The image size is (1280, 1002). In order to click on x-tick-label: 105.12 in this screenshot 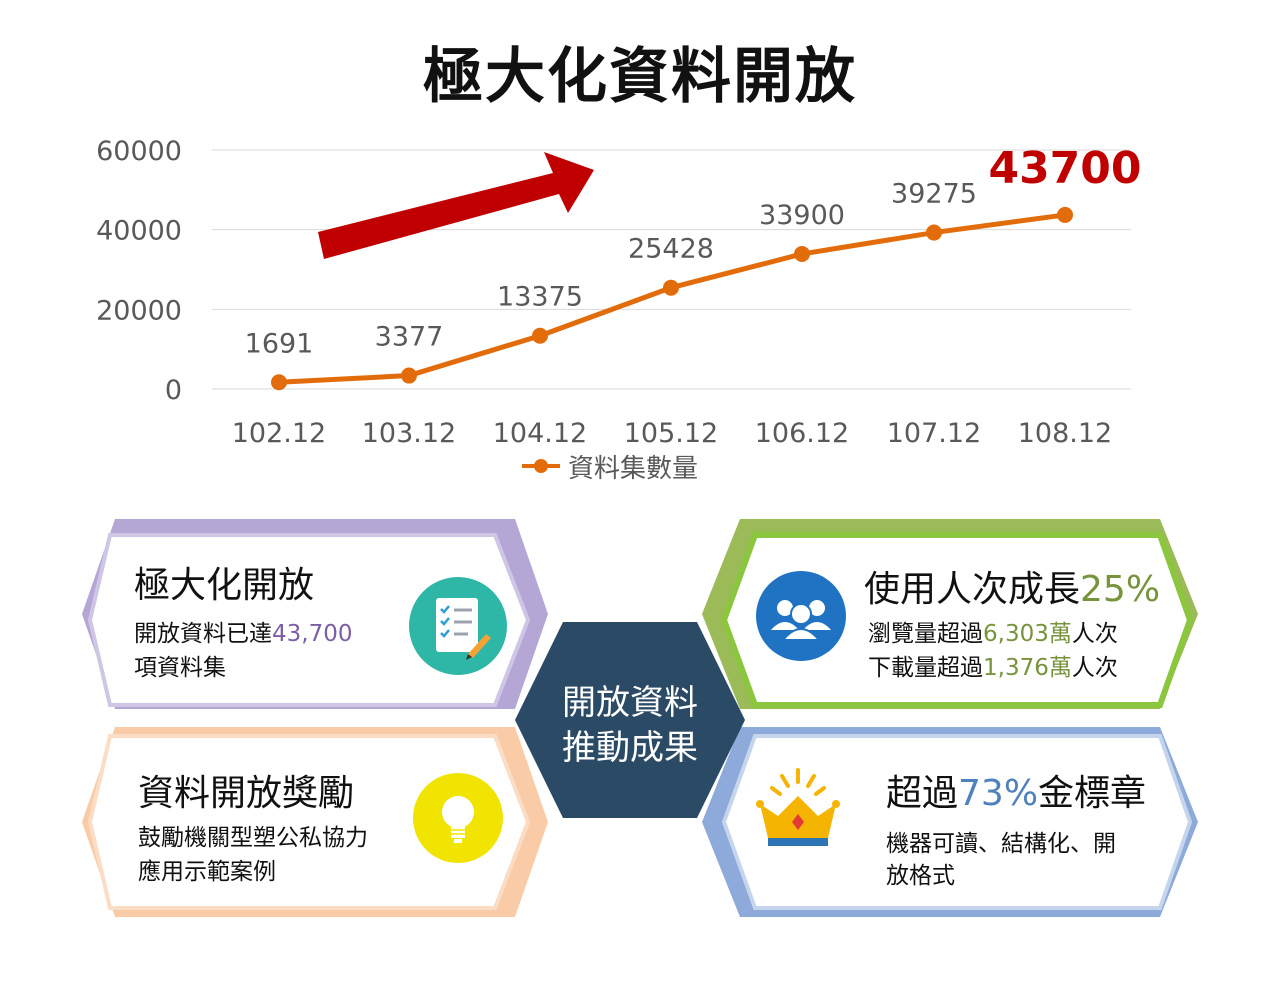, I will do `click(671, 433)`.